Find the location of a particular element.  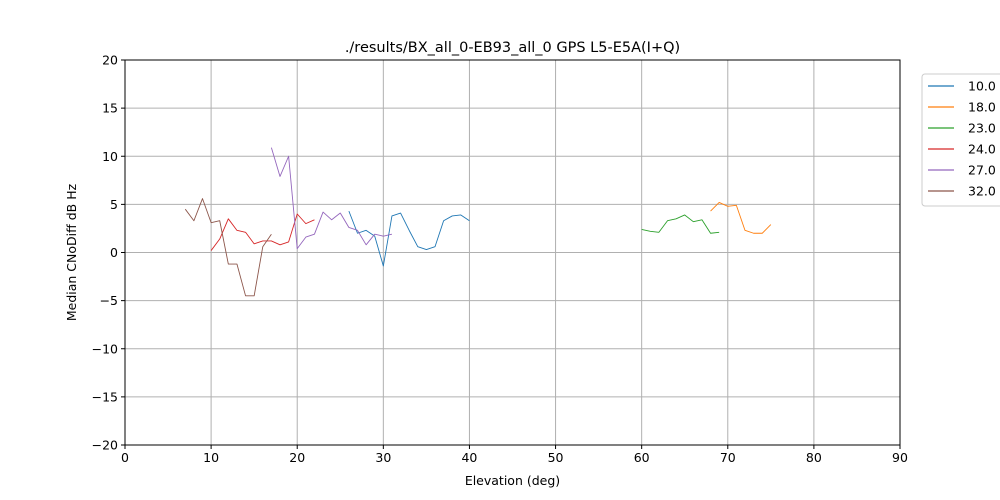

x-tick-label: 50 is located at coordinates (556, 457).